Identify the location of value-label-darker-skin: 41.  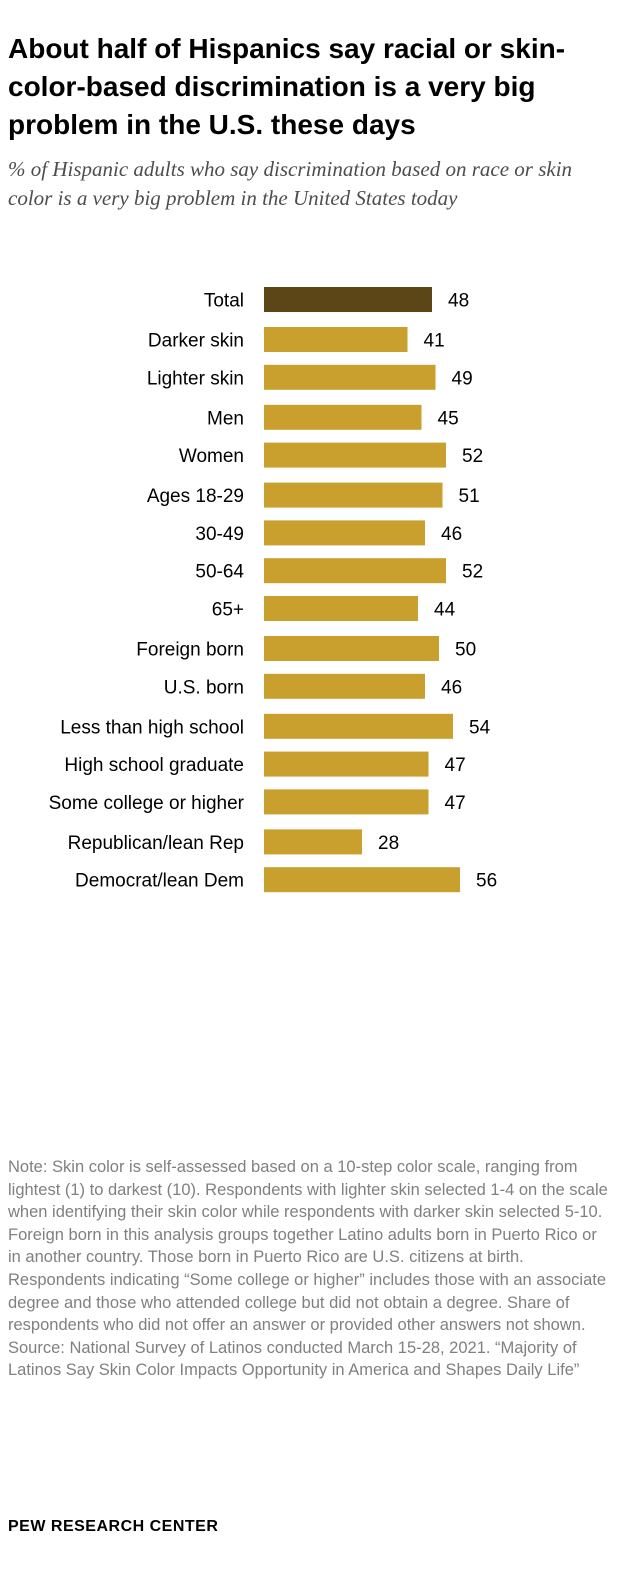
(434, 341).